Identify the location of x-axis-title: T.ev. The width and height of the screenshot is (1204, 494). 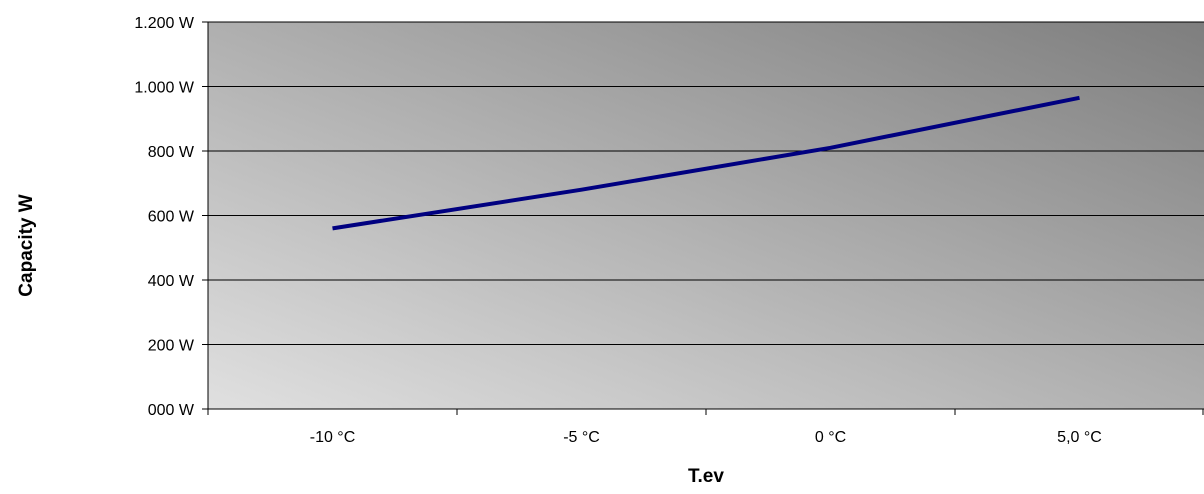
(706, 476).